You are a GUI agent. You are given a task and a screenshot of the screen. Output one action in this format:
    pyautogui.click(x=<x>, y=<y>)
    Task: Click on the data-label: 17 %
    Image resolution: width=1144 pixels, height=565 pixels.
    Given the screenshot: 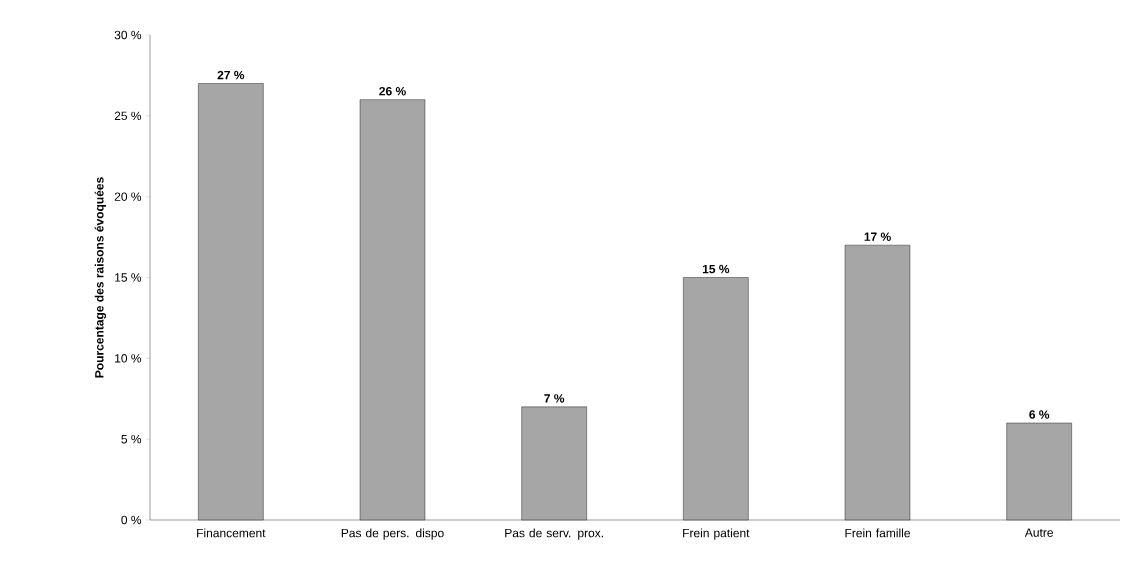 What is the action you would take?
    pyautogui.click(x=877, y=236)
    